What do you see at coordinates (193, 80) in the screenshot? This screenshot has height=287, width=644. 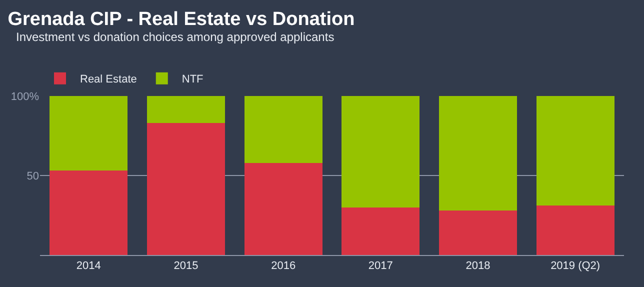 I see `legend-label: NTF` at bounding box center [193, 80].